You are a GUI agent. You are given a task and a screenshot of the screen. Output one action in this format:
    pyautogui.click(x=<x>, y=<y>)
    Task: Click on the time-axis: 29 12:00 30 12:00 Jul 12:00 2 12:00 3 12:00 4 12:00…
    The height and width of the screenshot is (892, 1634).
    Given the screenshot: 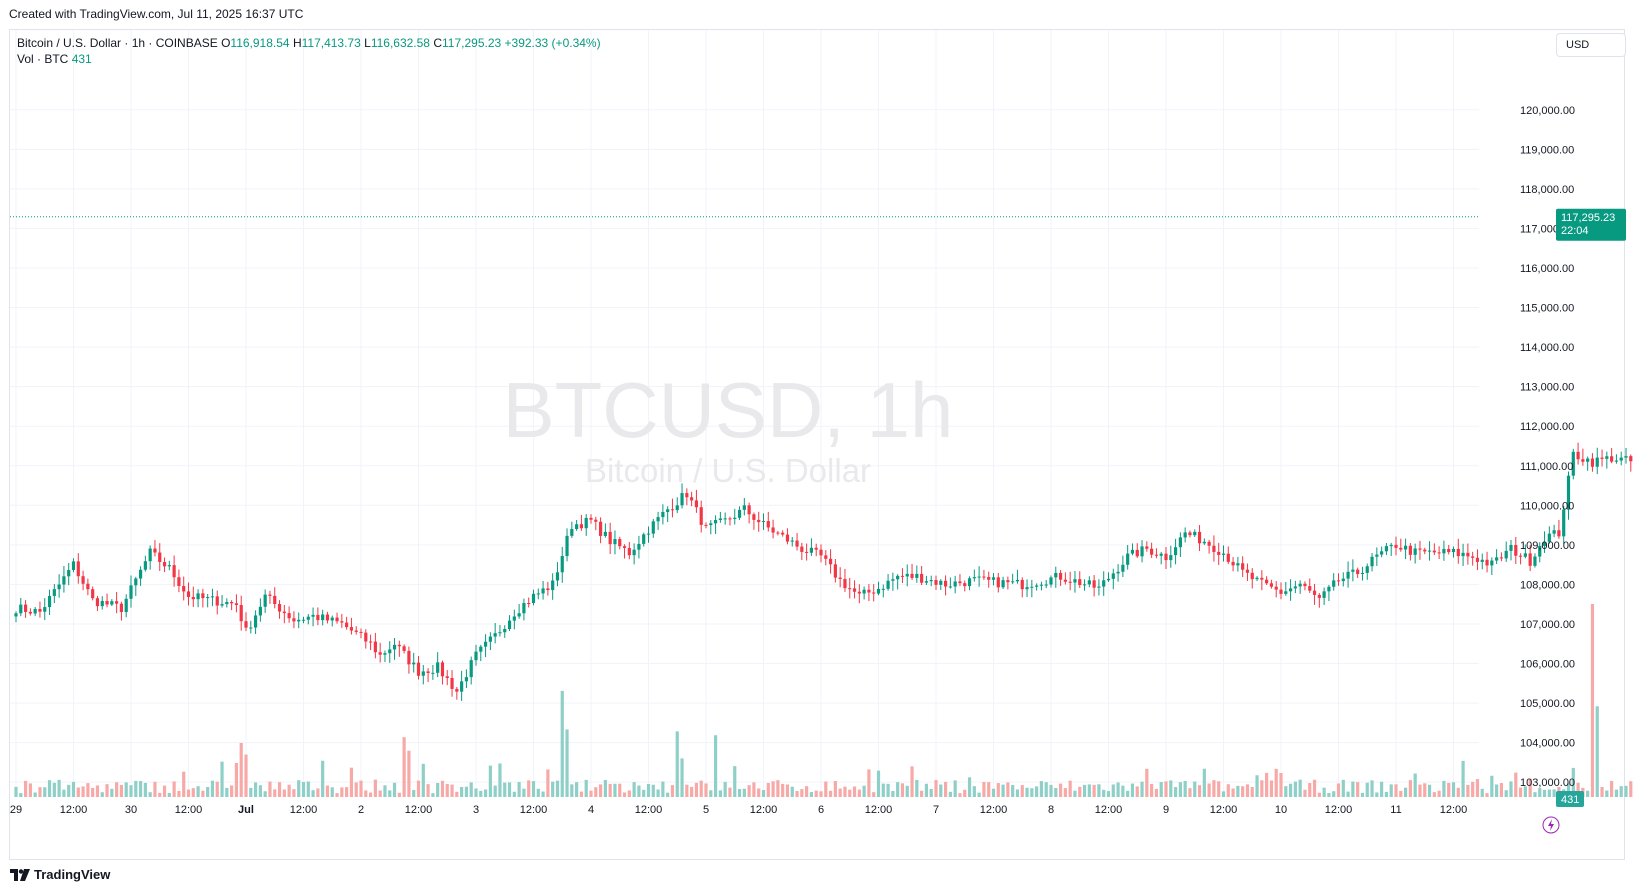 What is the action you would take?
    pyautogui.click(x=738, y=810)
    